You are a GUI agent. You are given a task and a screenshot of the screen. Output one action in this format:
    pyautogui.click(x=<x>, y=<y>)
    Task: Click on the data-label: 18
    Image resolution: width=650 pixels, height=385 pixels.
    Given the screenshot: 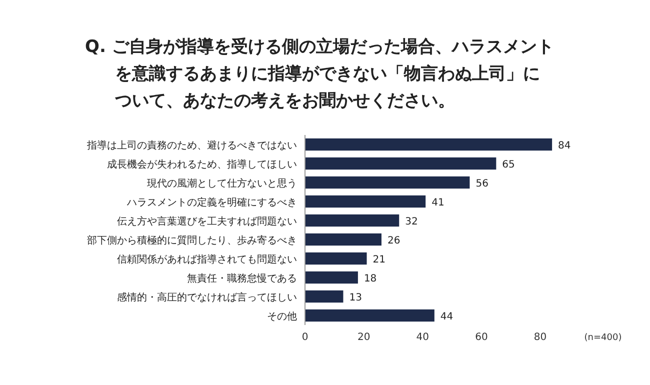 What is the action you would take?
    pyautogui.click(x=370, y=279)
    